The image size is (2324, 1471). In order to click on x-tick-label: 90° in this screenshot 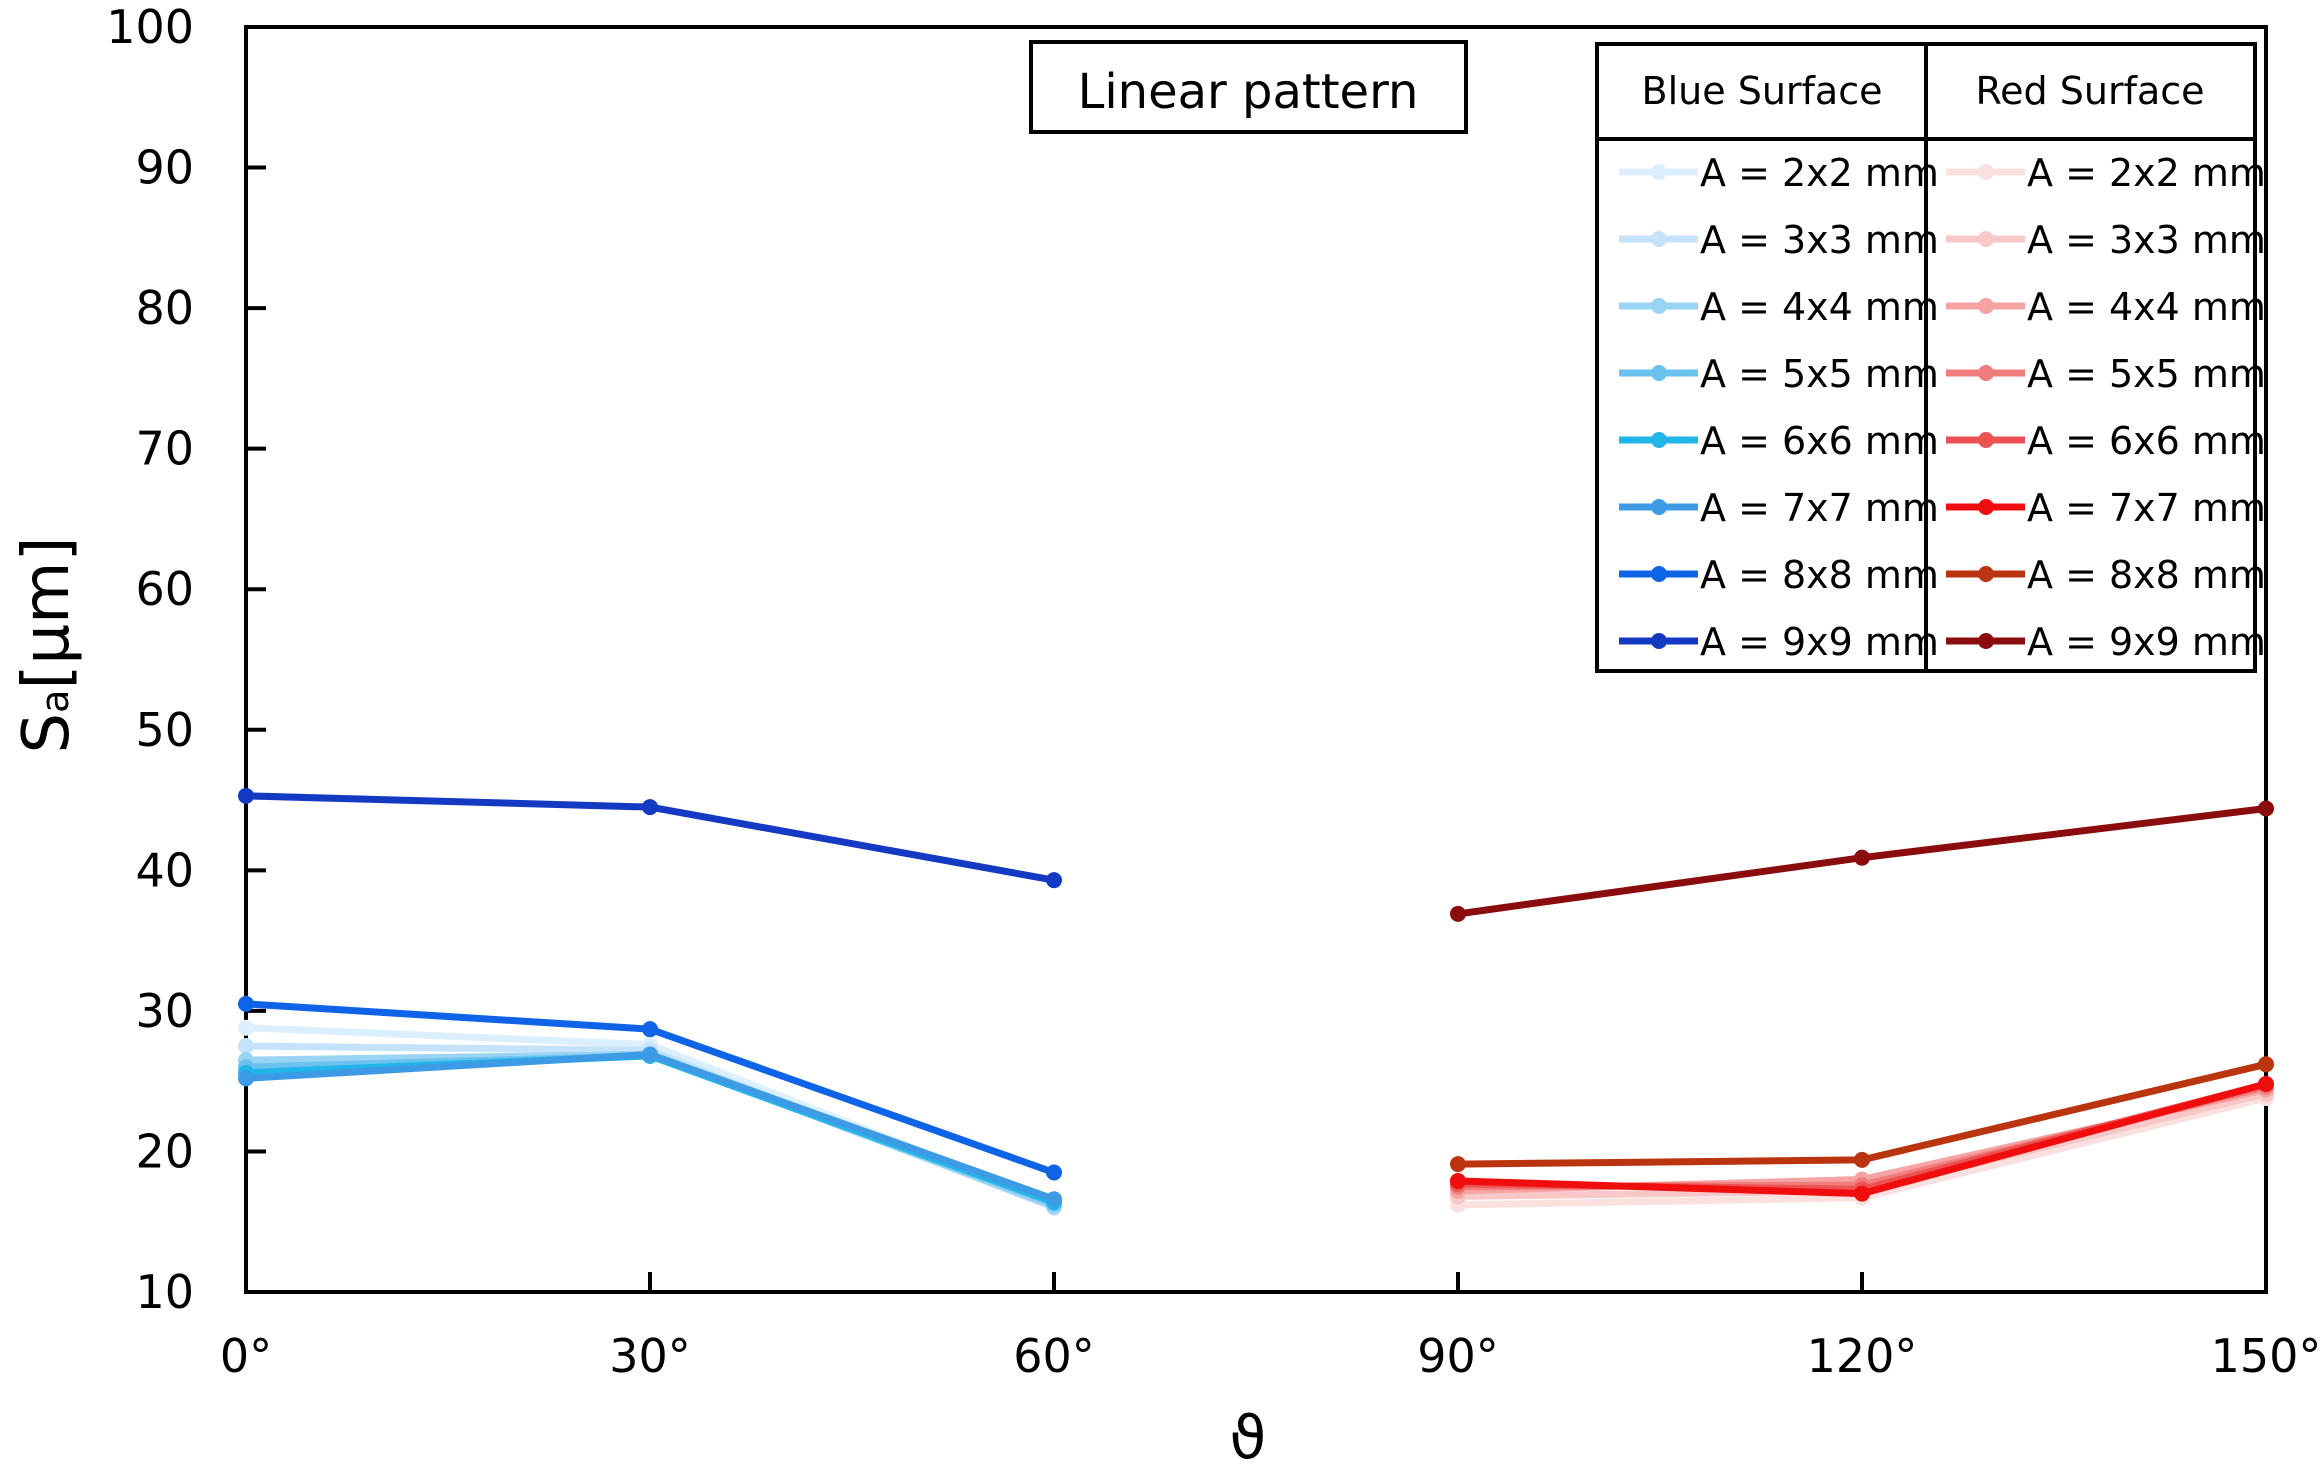, I will do `click(1458, 1356)`.